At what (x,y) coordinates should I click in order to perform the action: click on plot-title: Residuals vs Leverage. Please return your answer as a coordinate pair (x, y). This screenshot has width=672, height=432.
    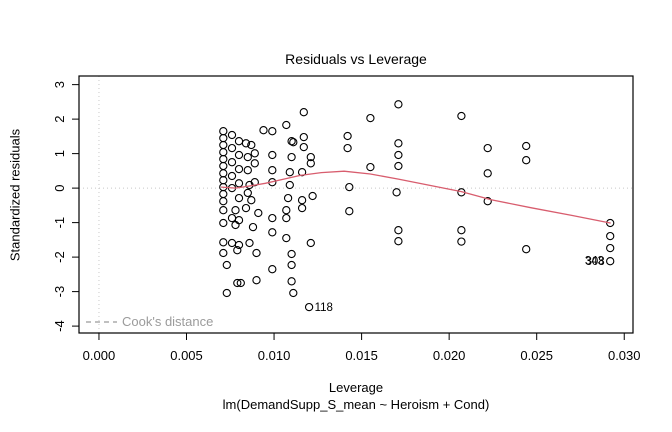
    Looking at the image, I should click on (356, 59).